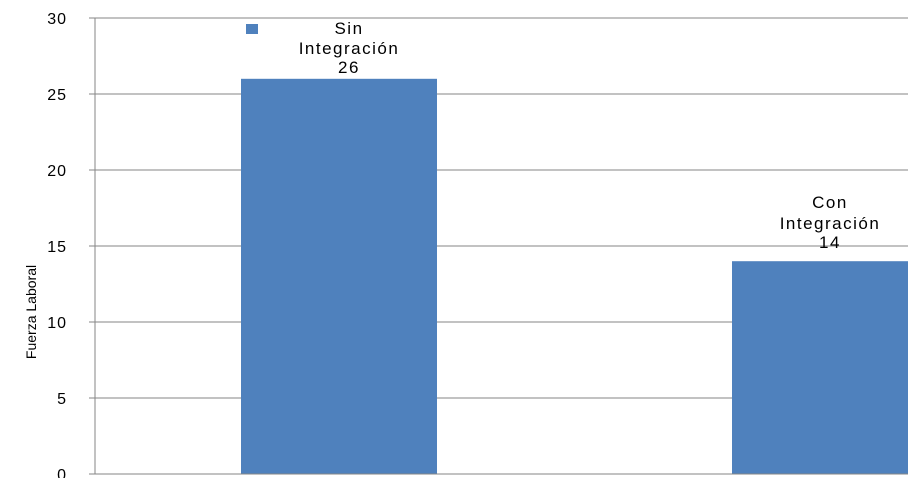 The image size is (908, 478). I want to click on y-tick-label-10: 10, so click(57, 323).